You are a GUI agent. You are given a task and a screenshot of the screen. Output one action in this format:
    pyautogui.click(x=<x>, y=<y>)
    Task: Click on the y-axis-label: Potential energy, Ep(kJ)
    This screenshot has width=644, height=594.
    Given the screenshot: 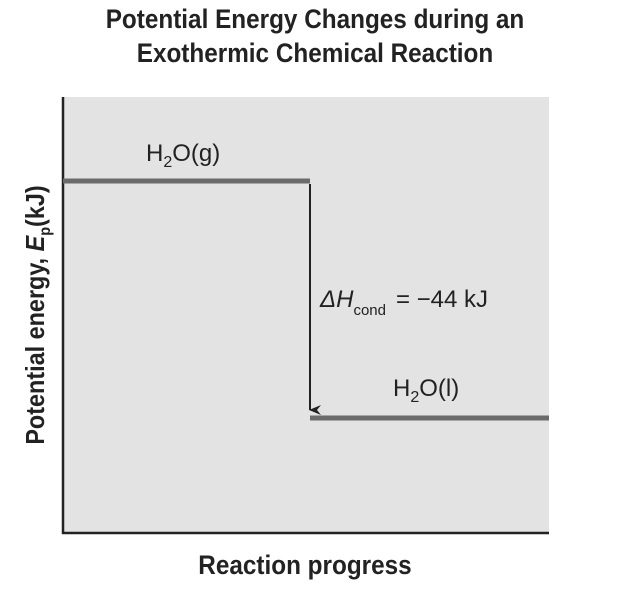 What is the action you would take?
    pyautogui.click(x=37, y=315)
    